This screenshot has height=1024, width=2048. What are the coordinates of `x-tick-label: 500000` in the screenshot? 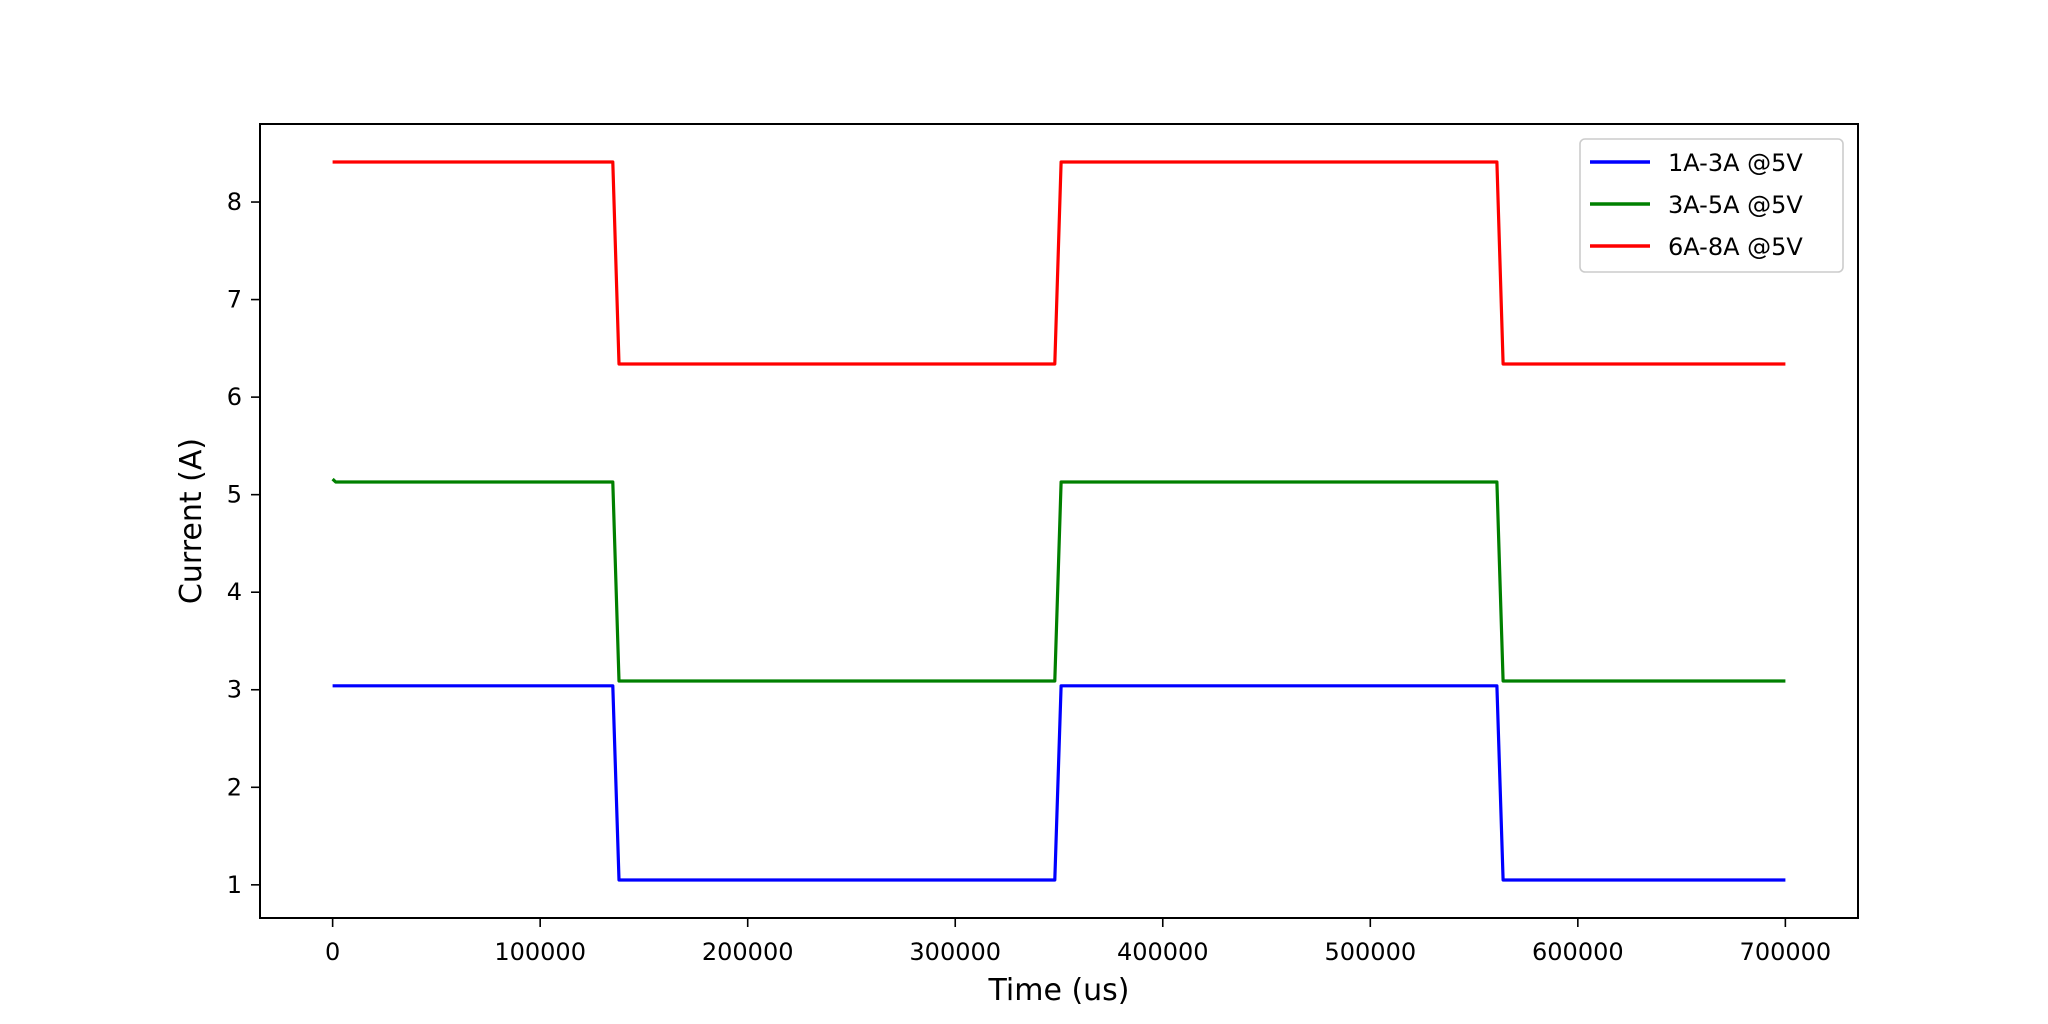 It's located at (1370, 952).